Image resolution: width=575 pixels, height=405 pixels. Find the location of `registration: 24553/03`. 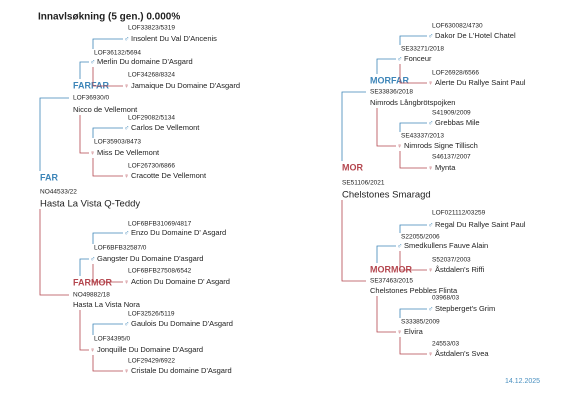

registration: 24553/03 is located at coordinates (445, 344).